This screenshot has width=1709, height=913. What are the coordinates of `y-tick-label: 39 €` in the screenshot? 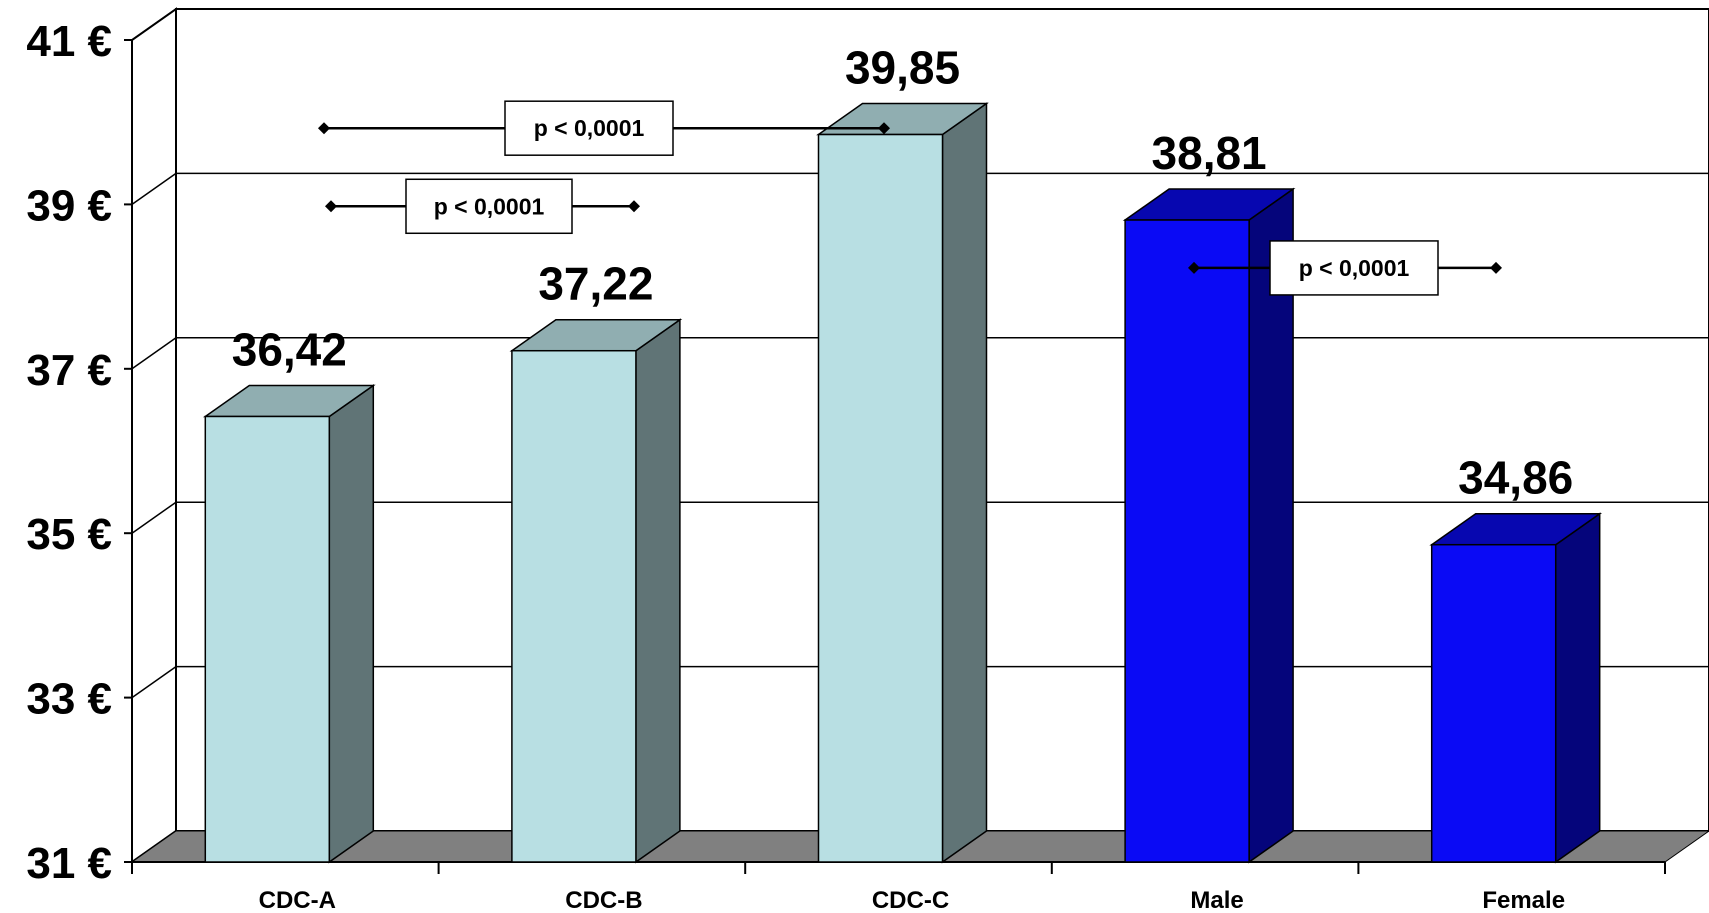 It's located at (69, 205).